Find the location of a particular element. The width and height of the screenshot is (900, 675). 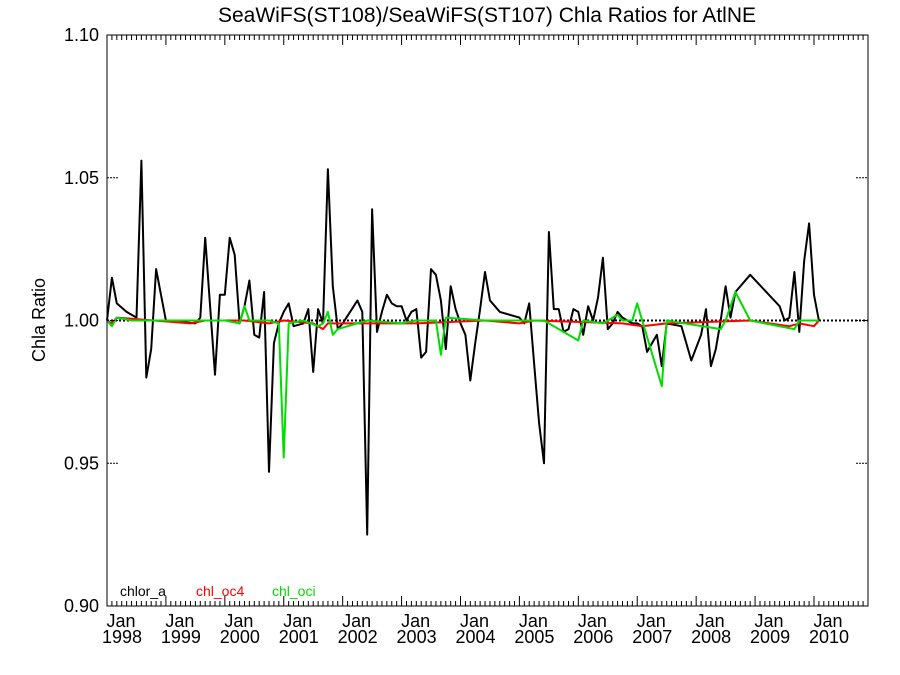

x-tick-label-year: 1998 is located at coordinates (122, 637).